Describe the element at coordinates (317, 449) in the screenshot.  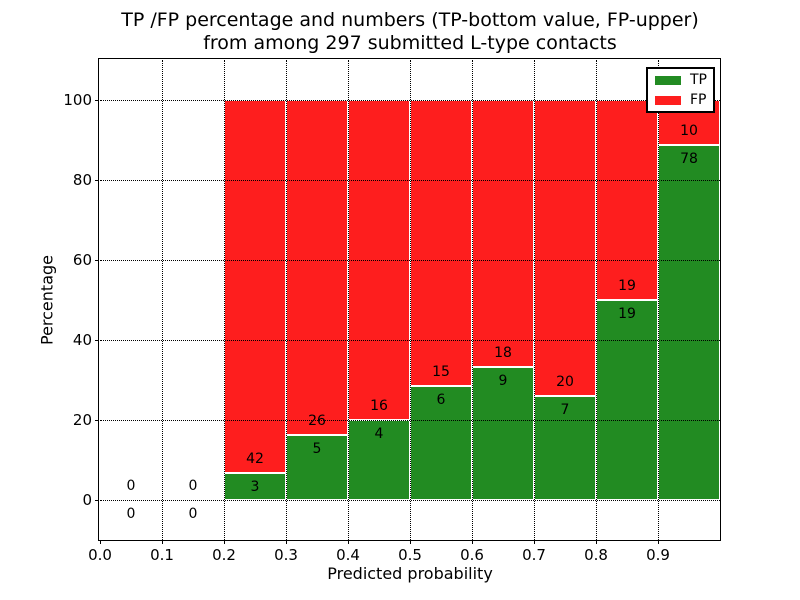
I see `bar-value-label-tp: 5` at that location.